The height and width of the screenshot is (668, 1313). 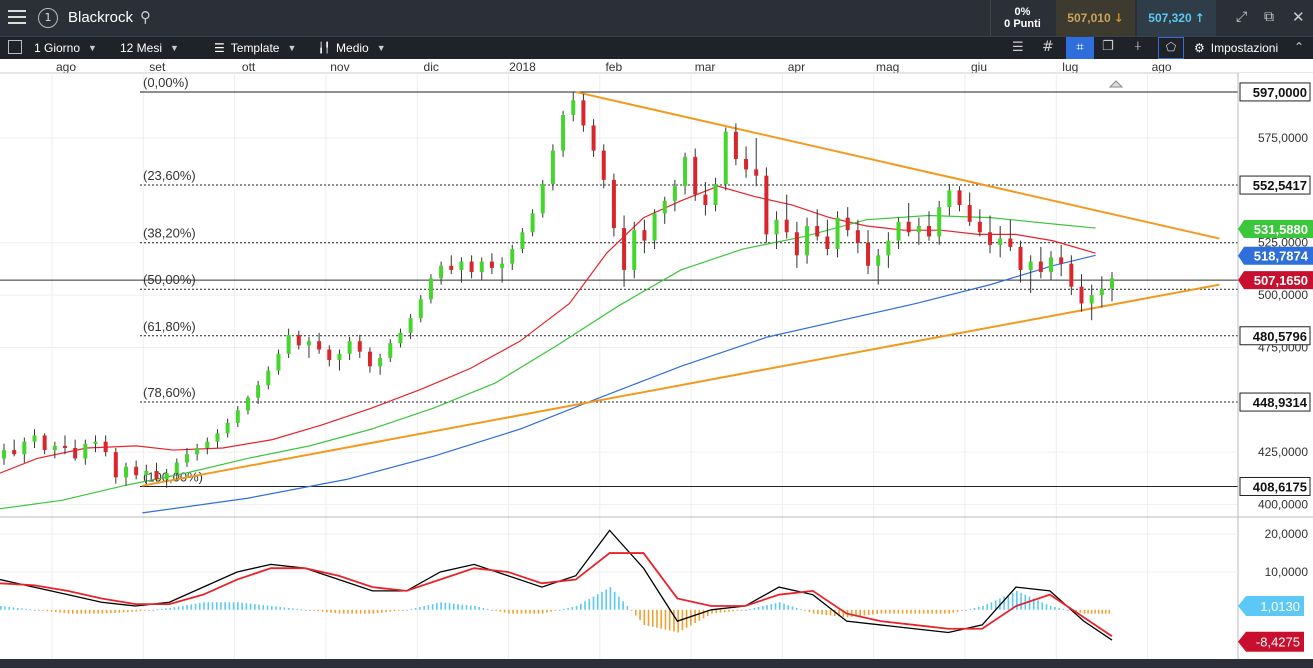 I want to click on grid-icon: #, so click(x=1048, y=47).